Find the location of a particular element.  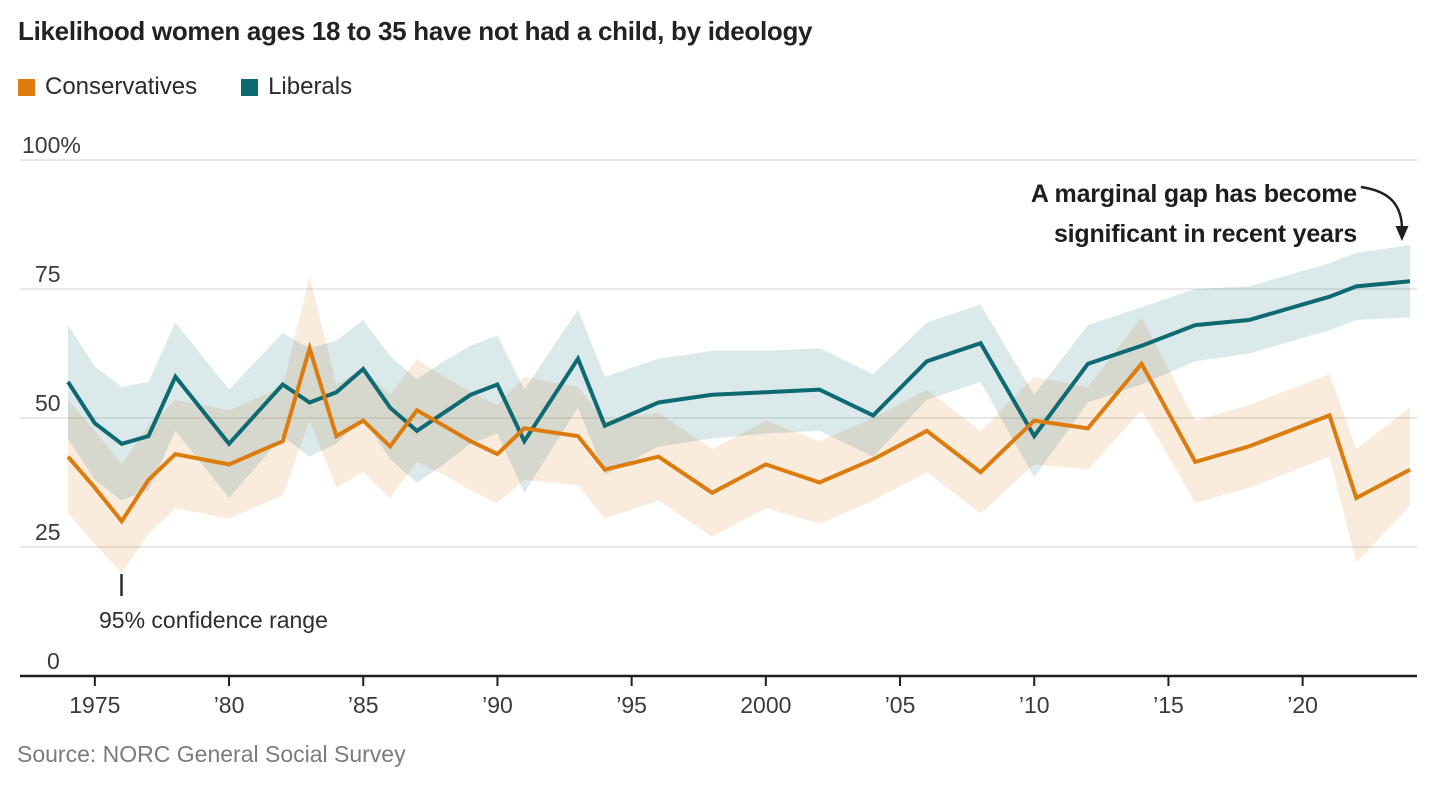

legend-label-liberals: Liberals is located at coordinates (310, 86).